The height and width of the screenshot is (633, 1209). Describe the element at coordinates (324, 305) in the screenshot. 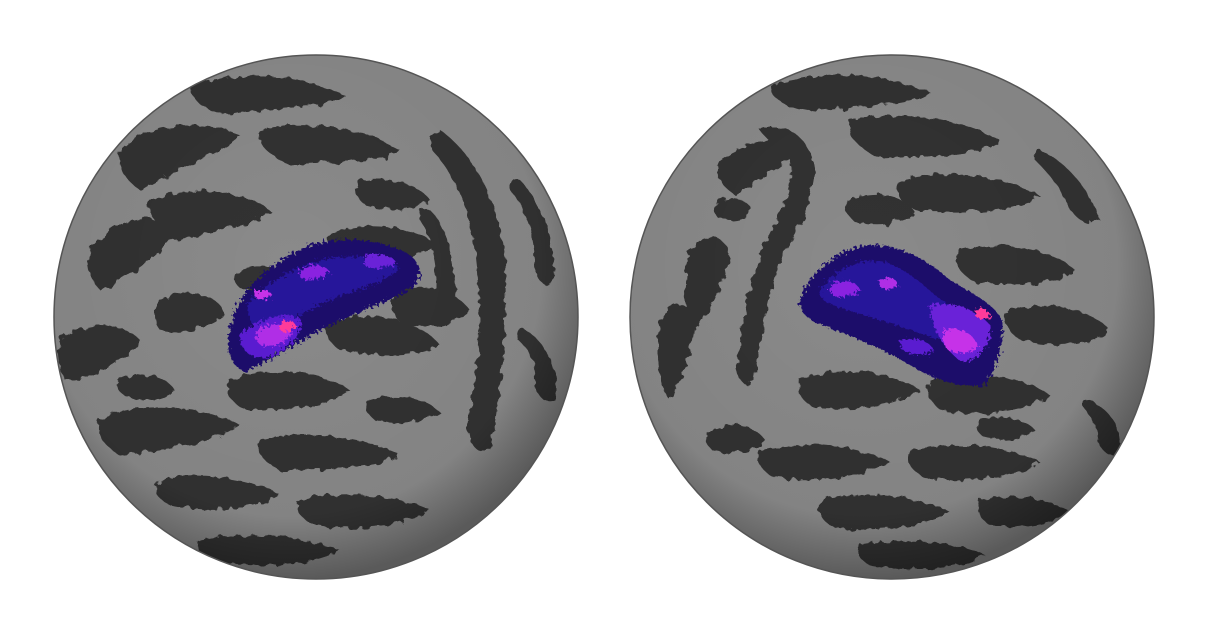

I see `left-activation-region` at that location.